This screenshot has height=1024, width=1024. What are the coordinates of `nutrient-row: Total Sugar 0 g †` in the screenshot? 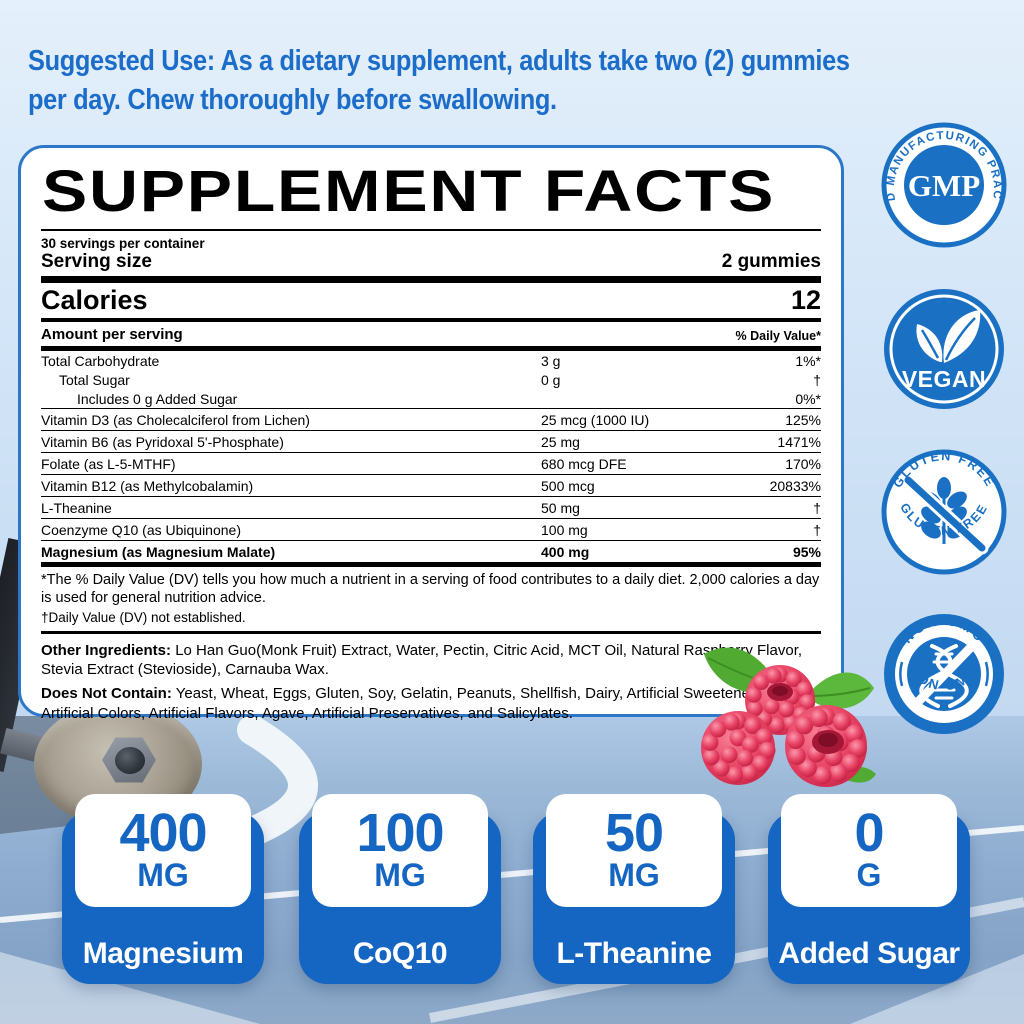 It's located at (431, 379).